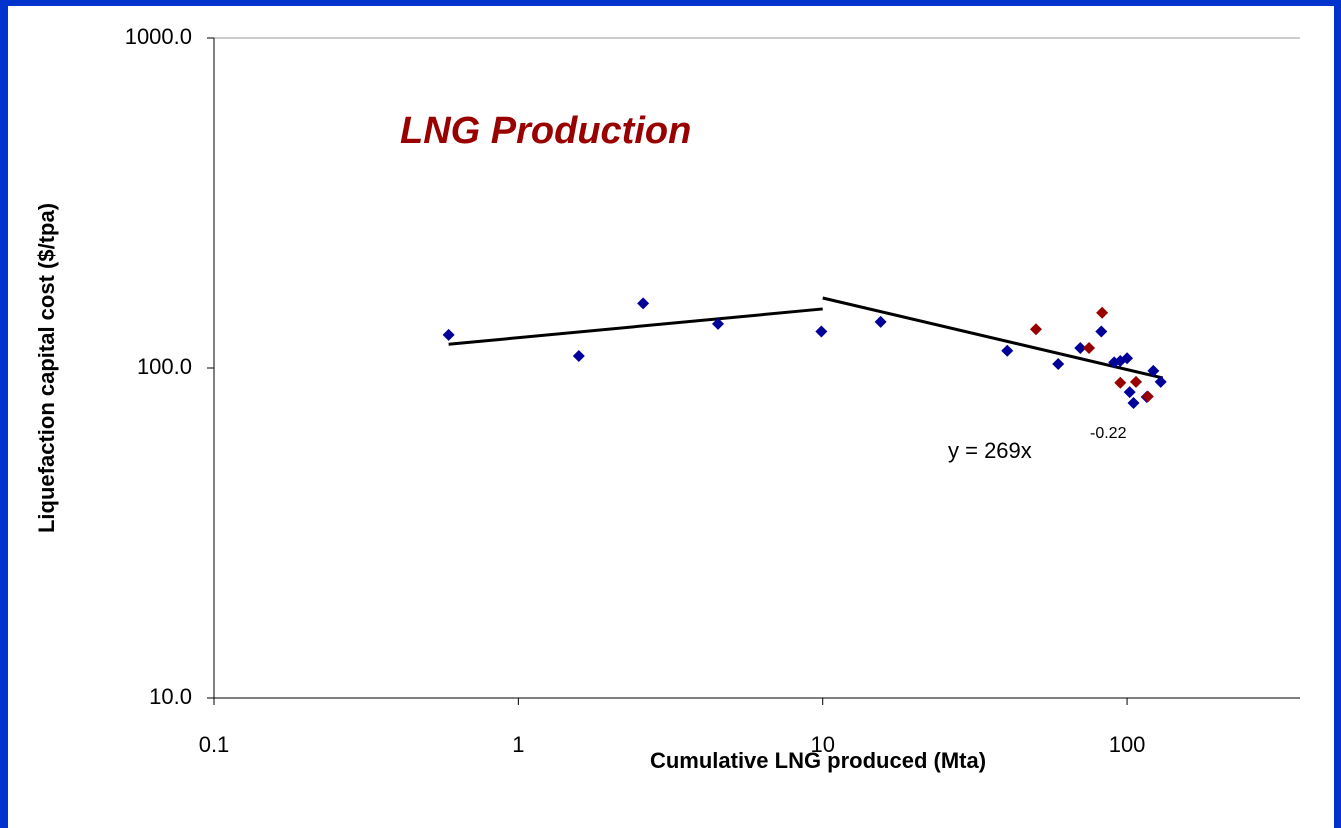 This screenshot has width=1341, height=828. What do you see at coordinates (1127, 744) in the screenshot?
I see `x-tick-label: 100` at bounding box center [1127, 744].